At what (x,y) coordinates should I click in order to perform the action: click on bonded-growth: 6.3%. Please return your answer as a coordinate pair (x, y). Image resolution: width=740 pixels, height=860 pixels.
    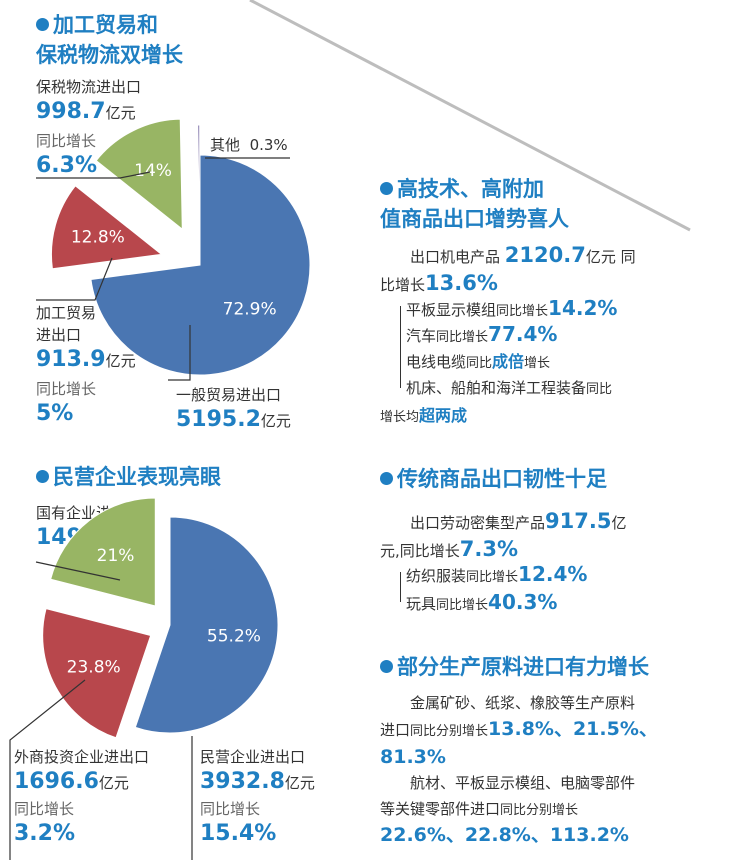
    Looking at the image, I should click on (67, 165).